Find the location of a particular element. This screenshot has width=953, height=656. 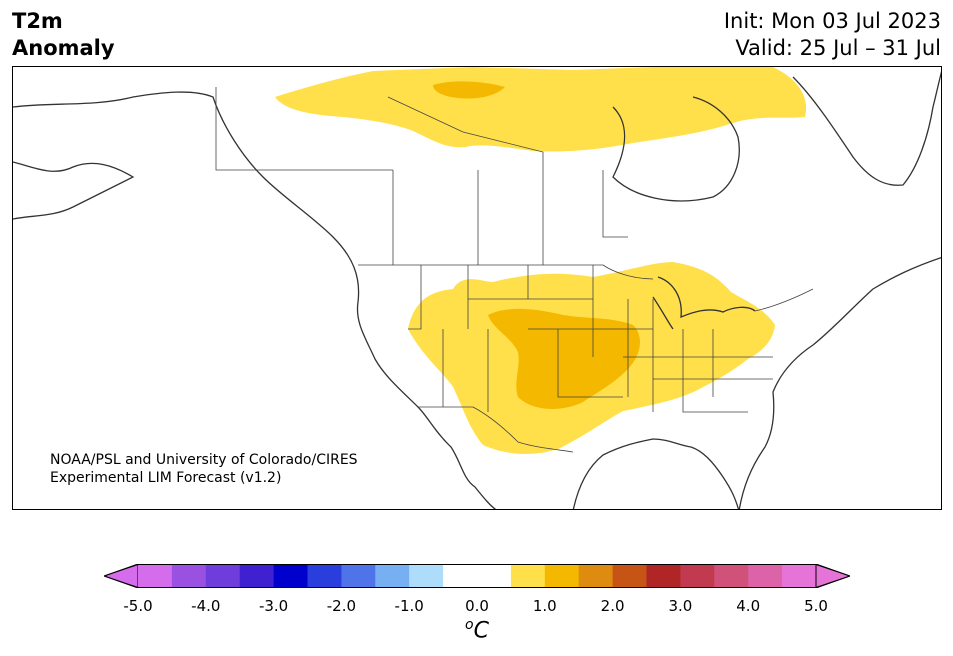

credit-forecast: Experimental LIM Forecast (v1.2) is located at coordinates (166, 478).